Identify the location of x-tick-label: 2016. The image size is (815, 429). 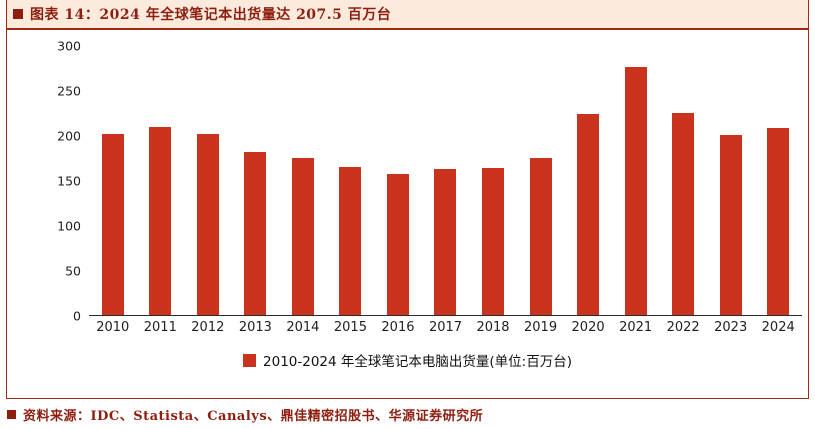
(398, 327).